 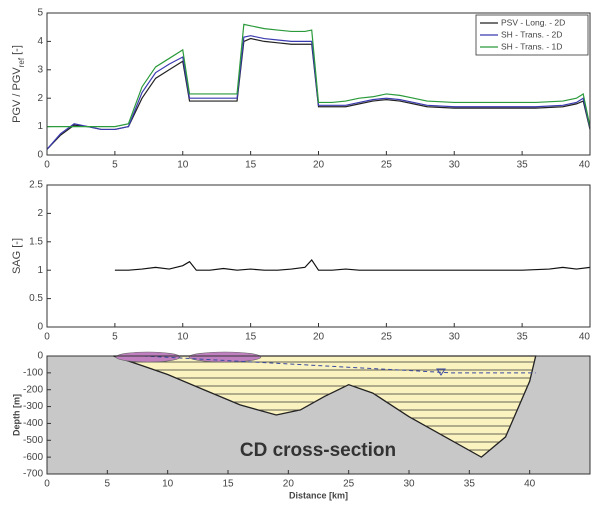 What do you see at coordinates (36, 185) in the screenshot?
I see `y-tick-label: 2.5` at bounding box center [36, 185].